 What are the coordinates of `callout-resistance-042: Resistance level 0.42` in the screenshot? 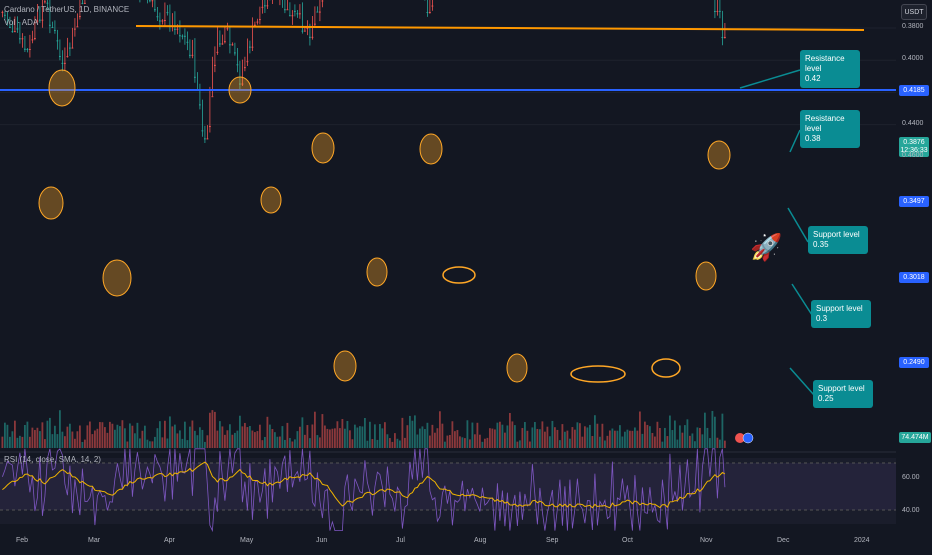 It's located at (830, 69).